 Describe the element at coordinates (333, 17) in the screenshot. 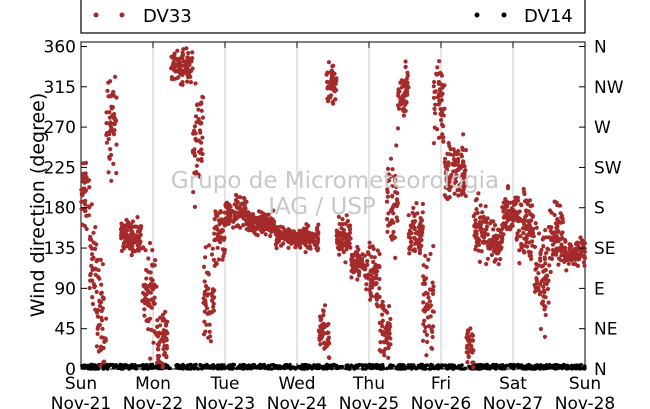

I see `legend-box` at that location.